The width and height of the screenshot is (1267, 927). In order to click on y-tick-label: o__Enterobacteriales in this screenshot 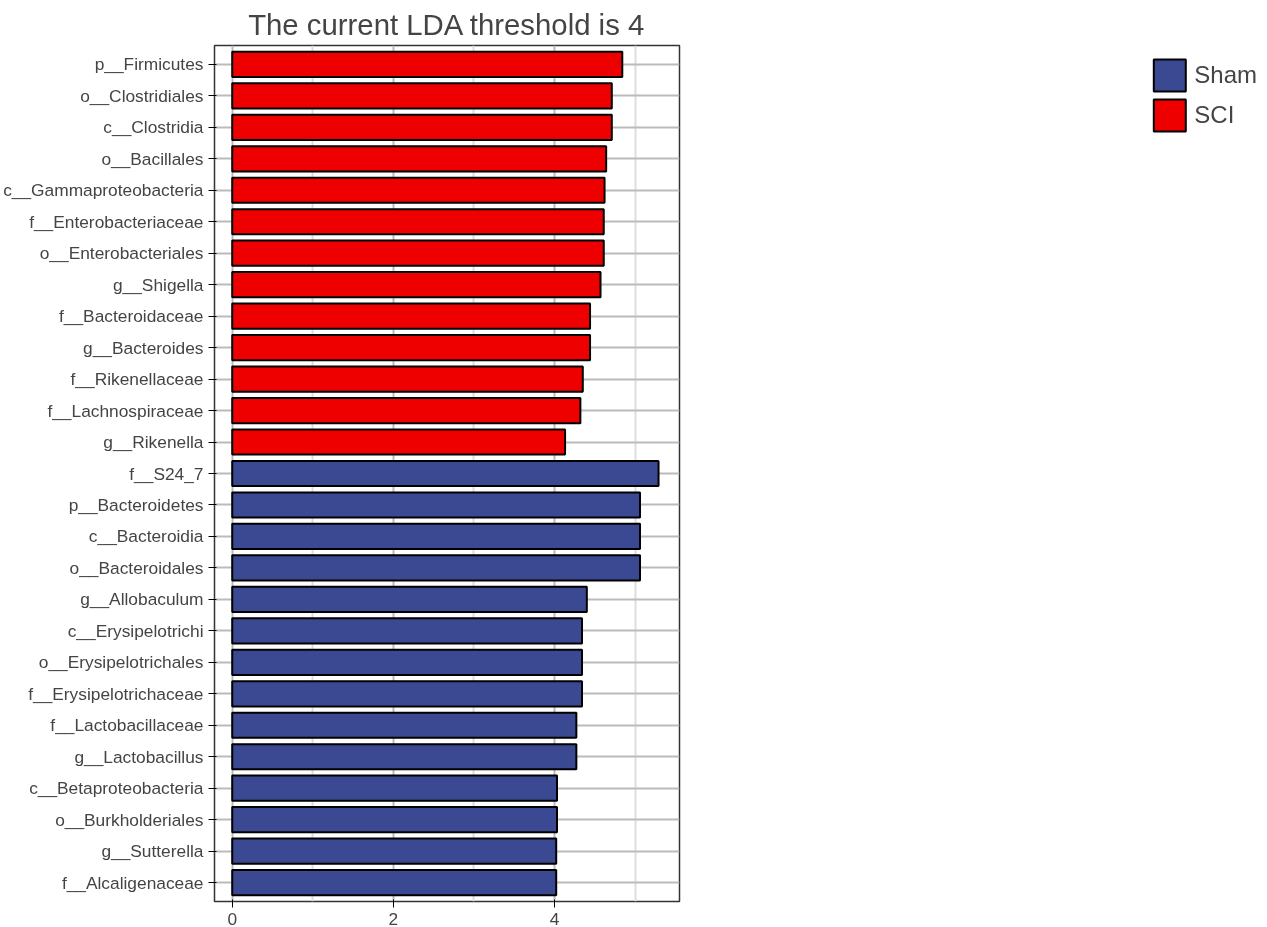, I will do `click(121, 253)`.